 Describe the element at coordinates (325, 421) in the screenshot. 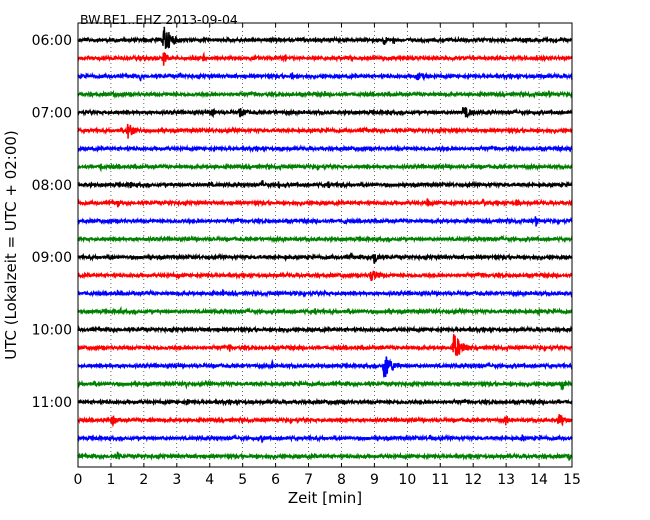

I see `trace-11:15` at that location.